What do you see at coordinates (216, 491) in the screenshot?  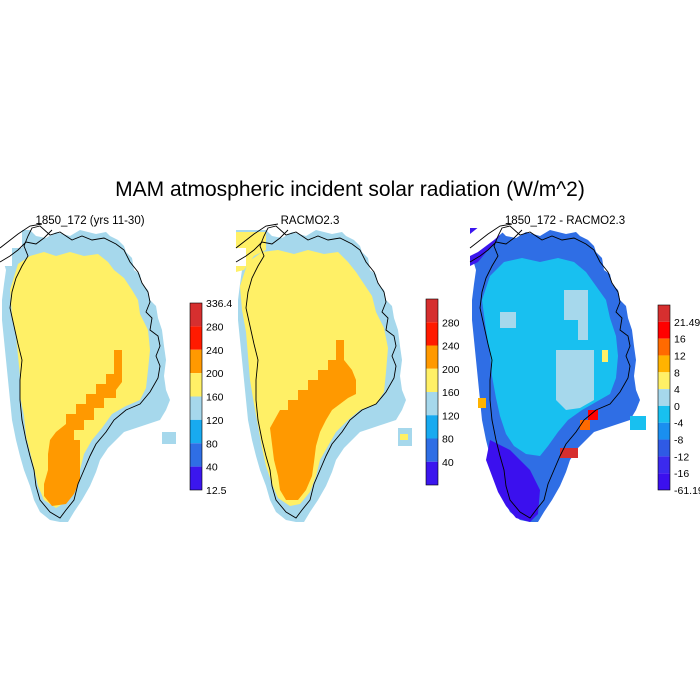 I see `colorbar-label: 12.5` at bounding box center [216, 491].